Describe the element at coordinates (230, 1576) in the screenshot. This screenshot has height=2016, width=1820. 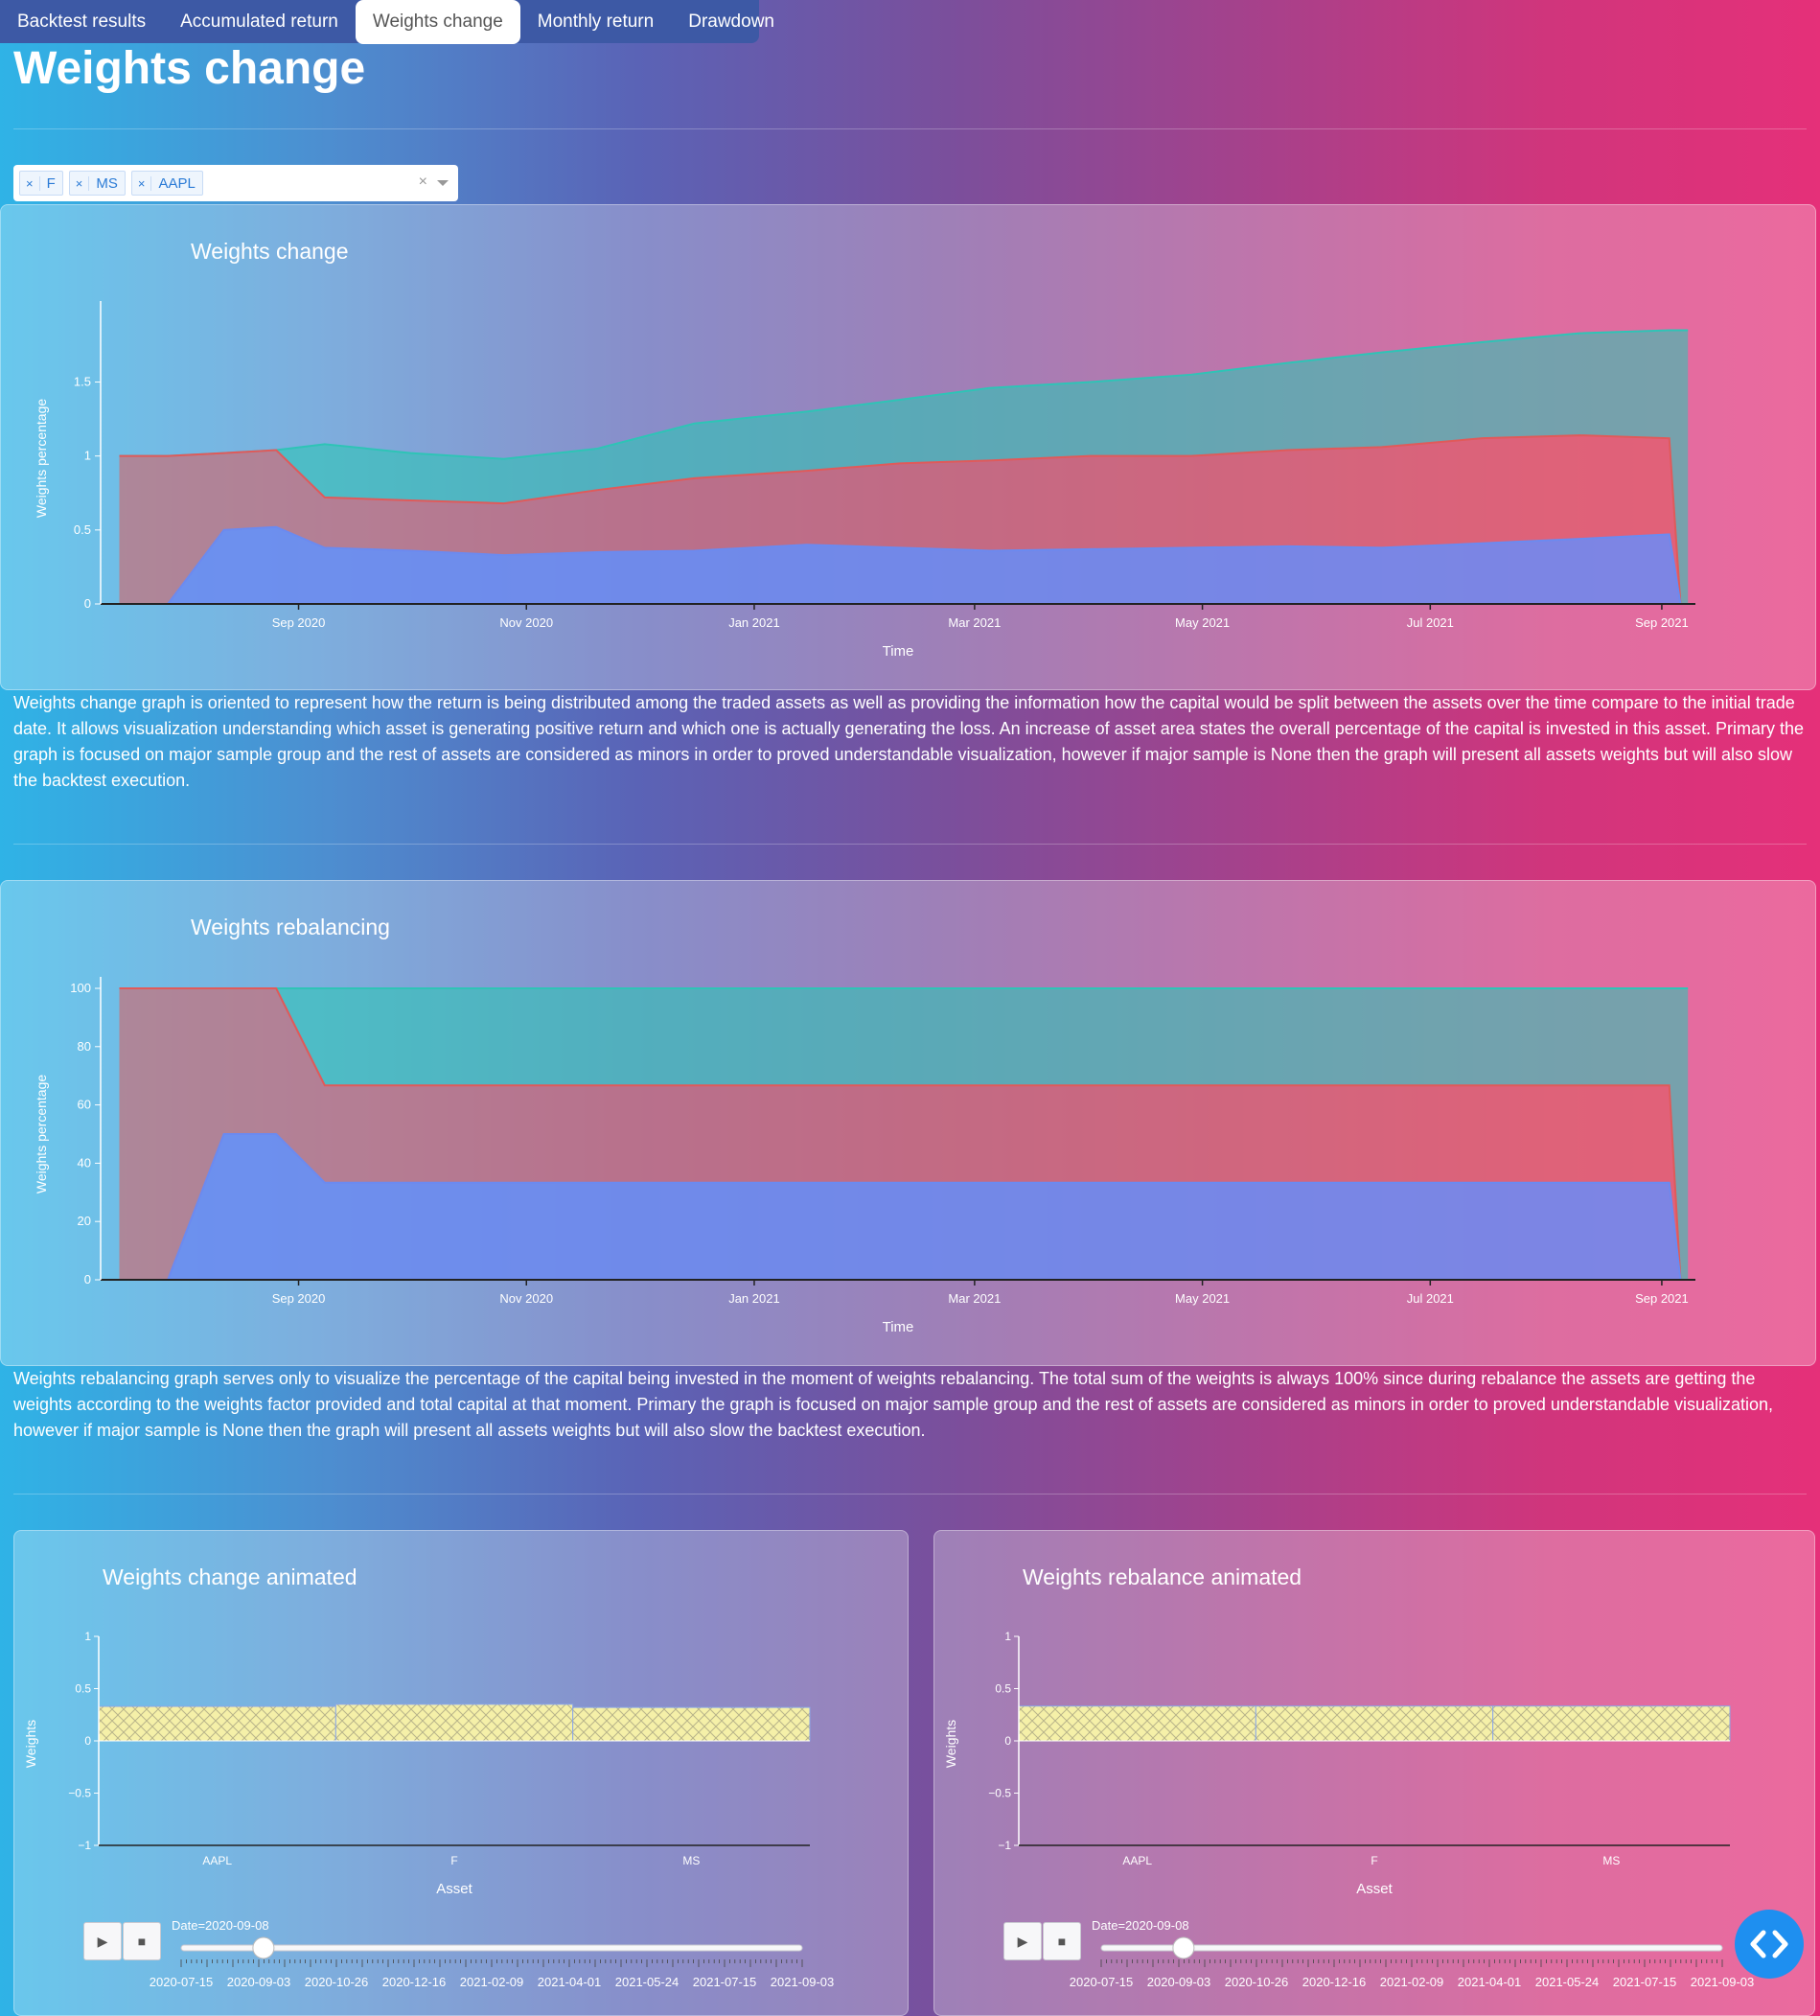
I see `chart-title: Weights change animated` at that location.